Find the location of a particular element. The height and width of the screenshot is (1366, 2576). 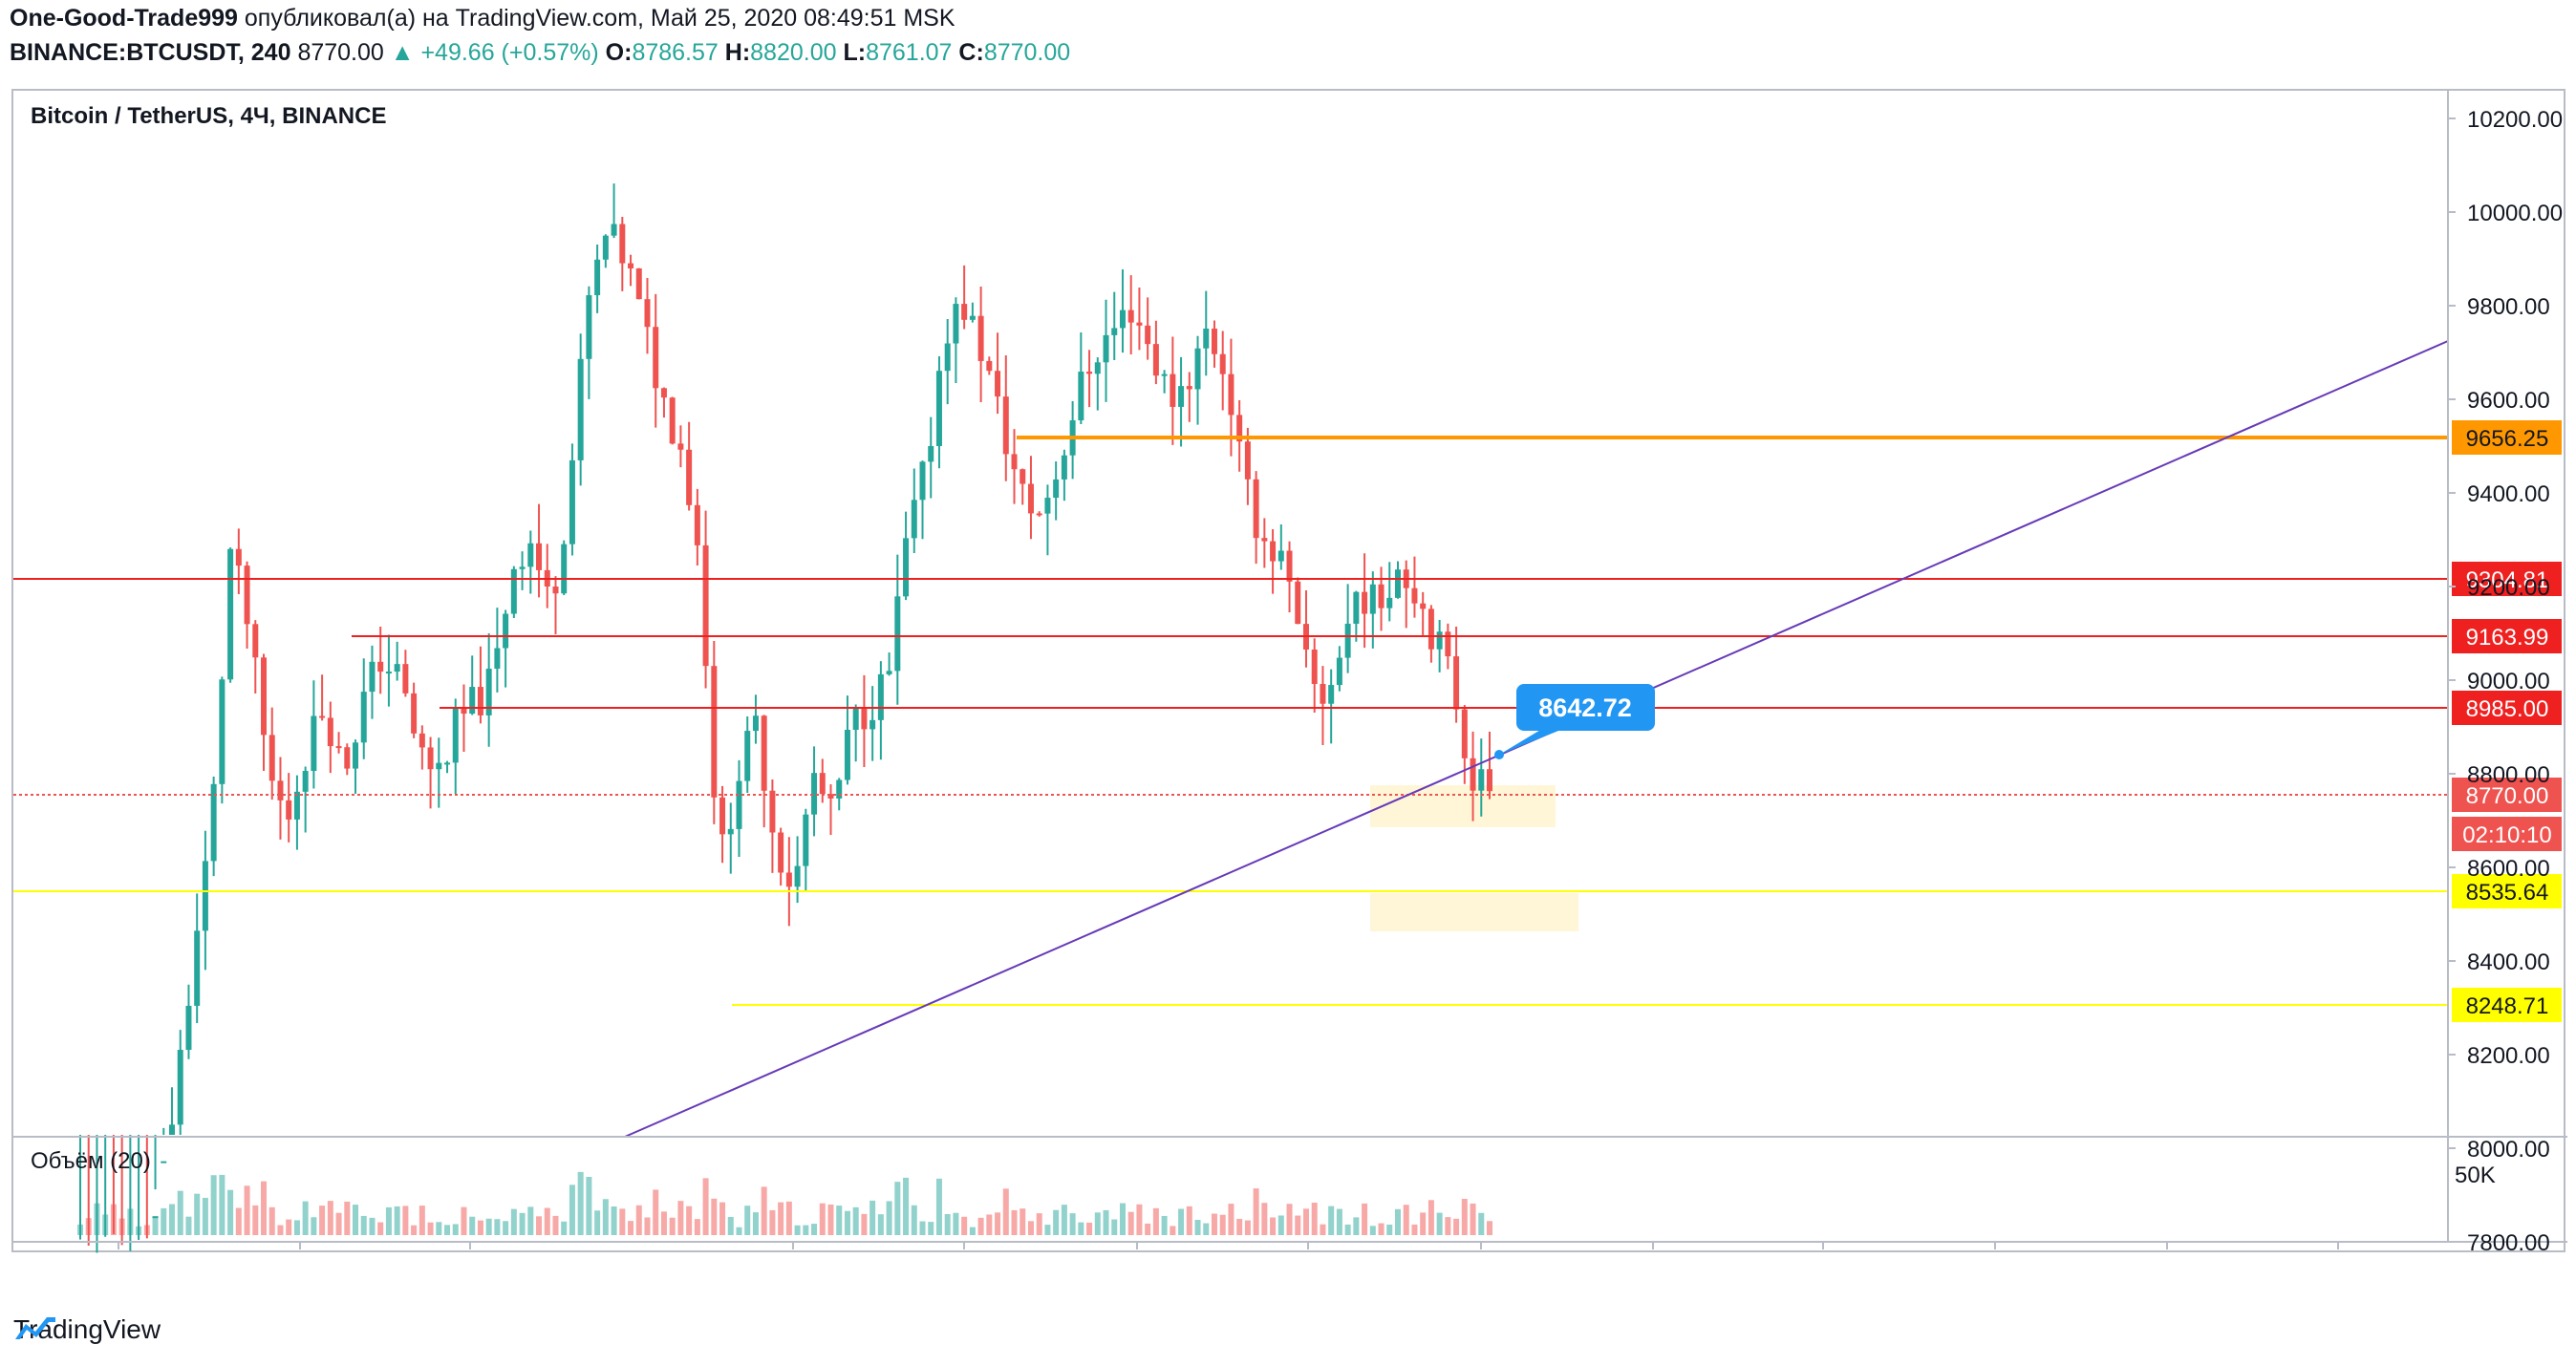

high-label: H: is located at coordinates (737, 53).